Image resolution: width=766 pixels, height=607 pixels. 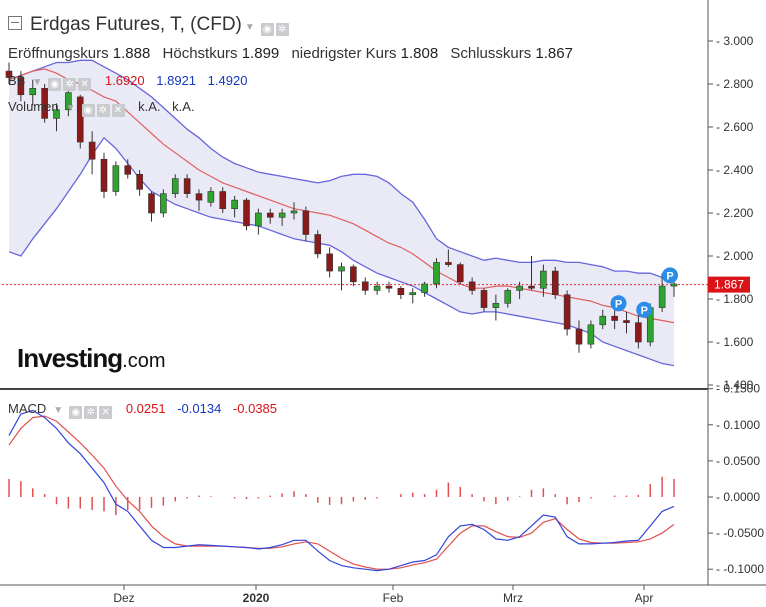 I want to click on x-tick-label: Mrz, so click(x=513, y=598).